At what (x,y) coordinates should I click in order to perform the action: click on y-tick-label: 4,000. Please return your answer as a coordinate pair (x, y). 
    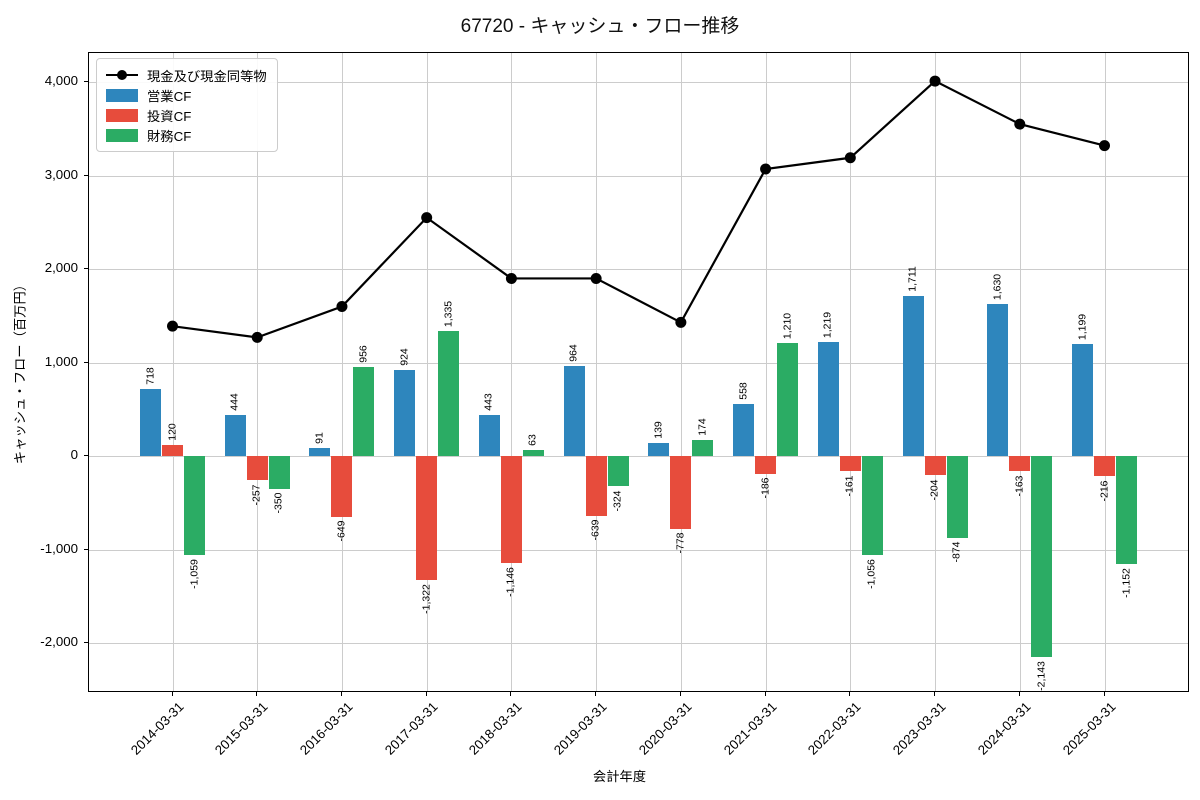
    Looking at the image, I should click on (61, 80).